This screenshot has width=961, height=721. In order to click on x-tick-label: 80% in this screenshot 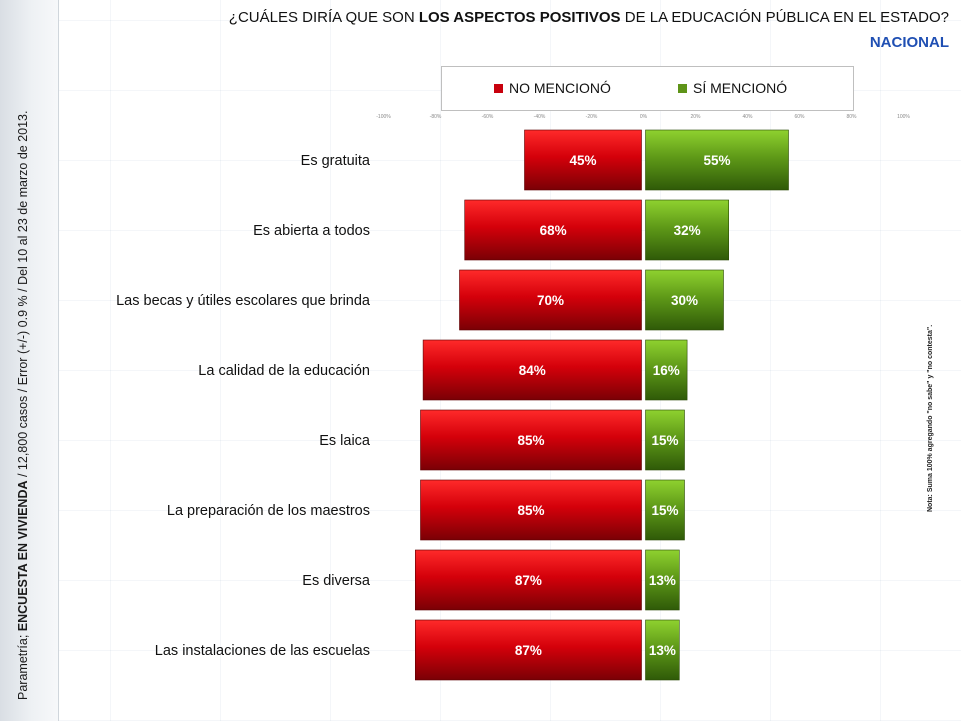, I will do `click(851, 117)`.